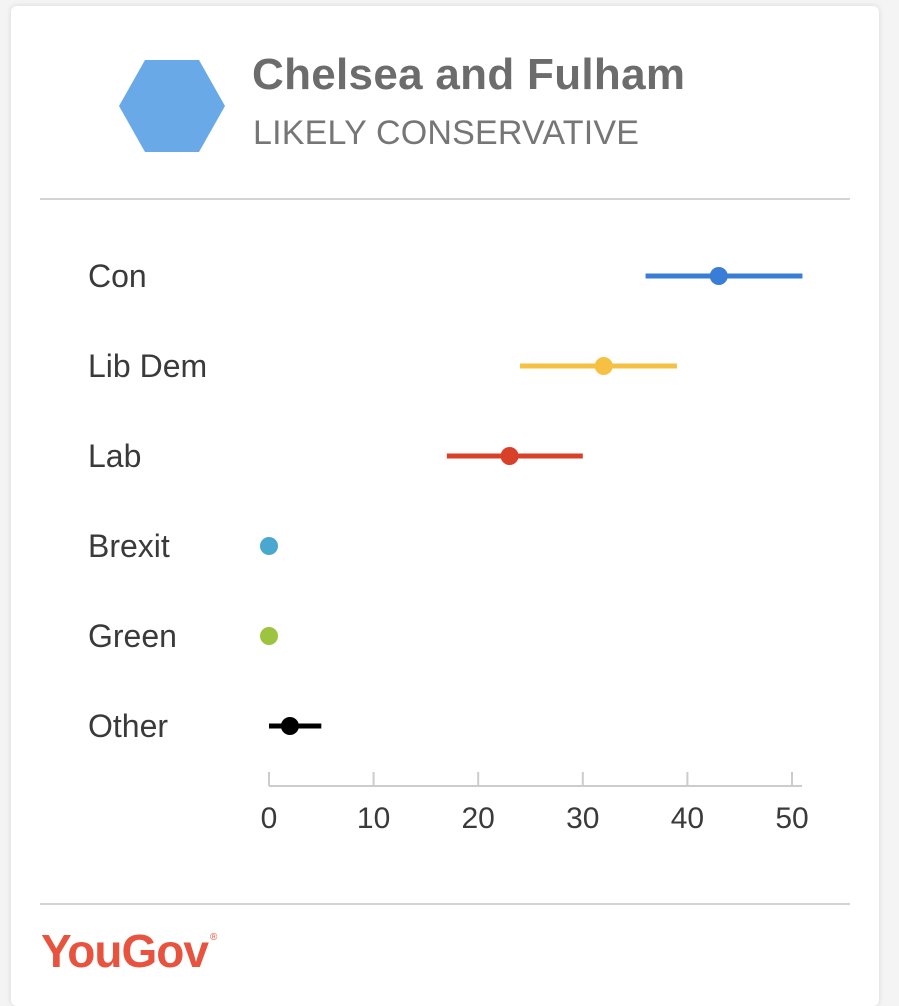  Describe the element at coordinates (445, 199) in the screenshot. I see `header-divider` at that location.